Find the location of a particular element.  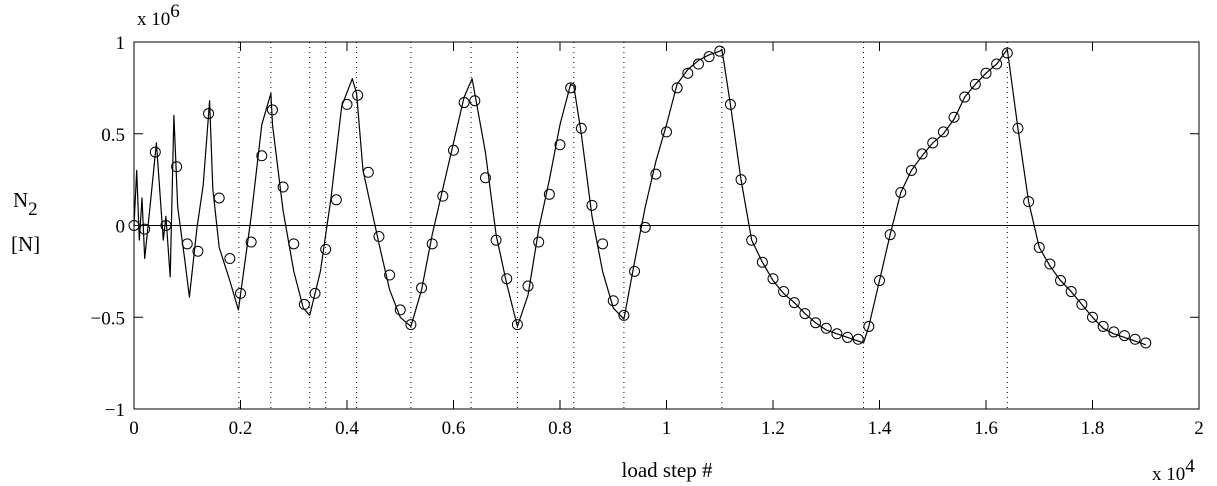

x-tick-label: 0.4 is located at coordinates (347, 428).